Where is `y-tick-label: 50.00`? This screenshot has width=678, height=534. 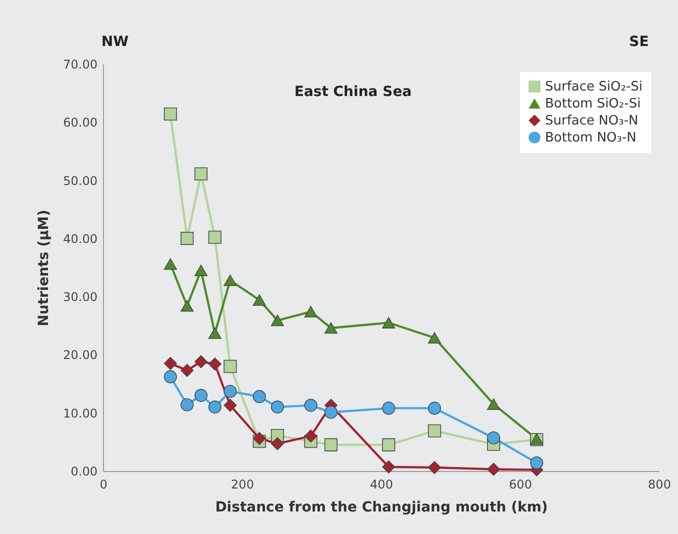 y-tick-label: 50.00 is located at coordinates (80, 181).